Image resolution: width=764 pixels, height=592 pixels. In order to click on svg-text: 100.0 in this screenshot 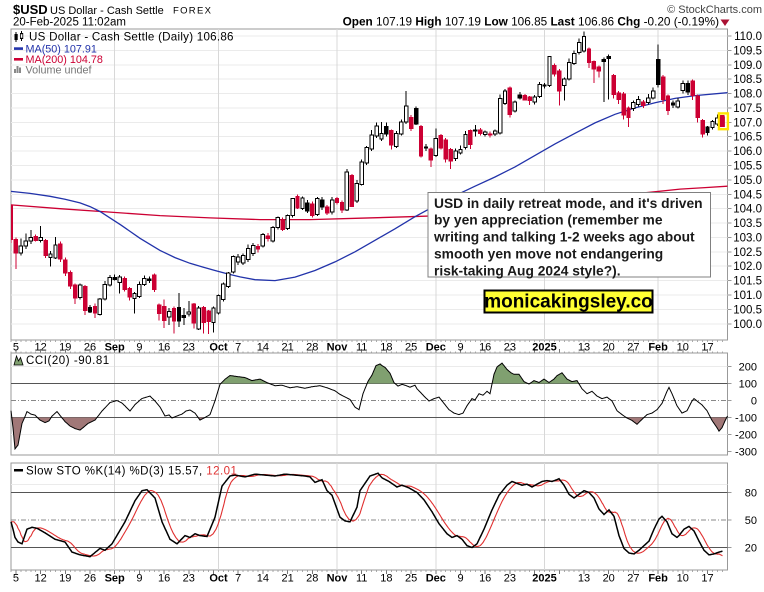, I will do `click(747, 325)`.